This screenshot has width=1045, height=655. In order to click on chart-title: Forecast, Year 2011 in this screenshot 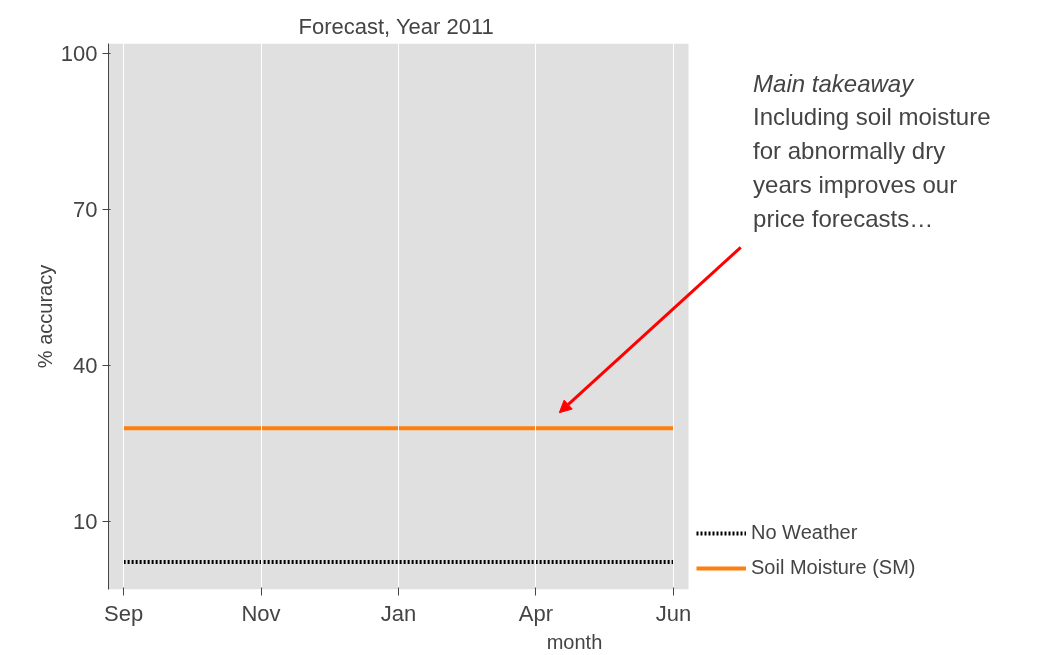, I will do `click(396, 26)`.